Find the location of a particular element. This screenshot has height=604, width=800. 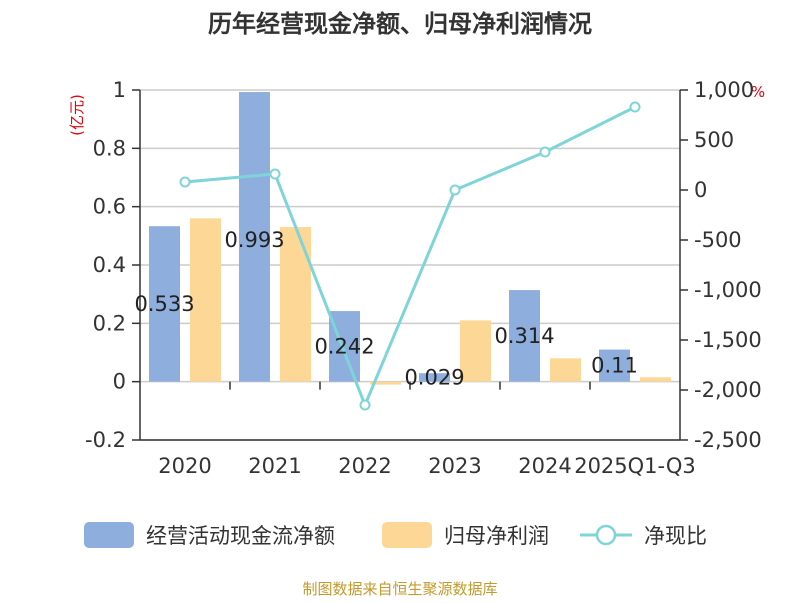

right-tick-label: -1,500 is located at coordinates (728, 340).